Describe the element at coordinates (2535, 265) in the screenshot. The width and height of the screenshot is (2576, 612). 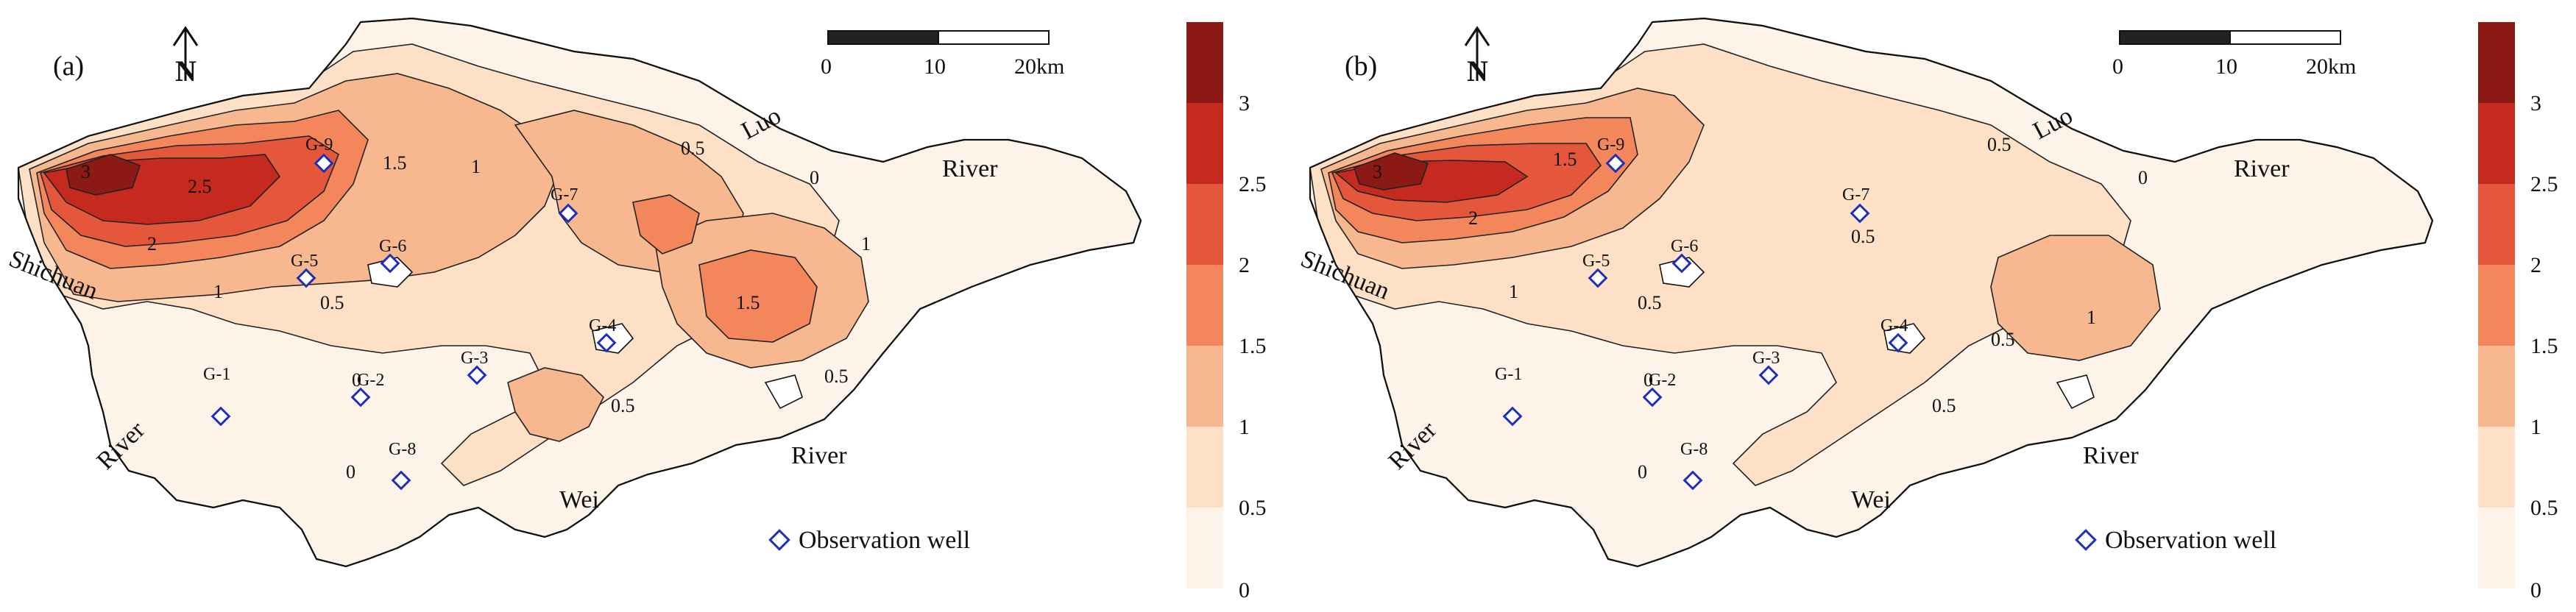
I see `svg-text: 2` at that location.